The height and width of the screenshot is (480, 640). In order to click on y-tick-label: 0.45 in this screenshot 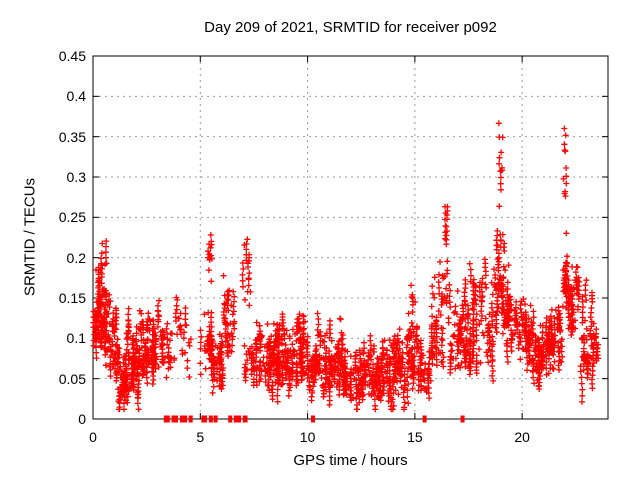, I will do `click(72, 56)`.